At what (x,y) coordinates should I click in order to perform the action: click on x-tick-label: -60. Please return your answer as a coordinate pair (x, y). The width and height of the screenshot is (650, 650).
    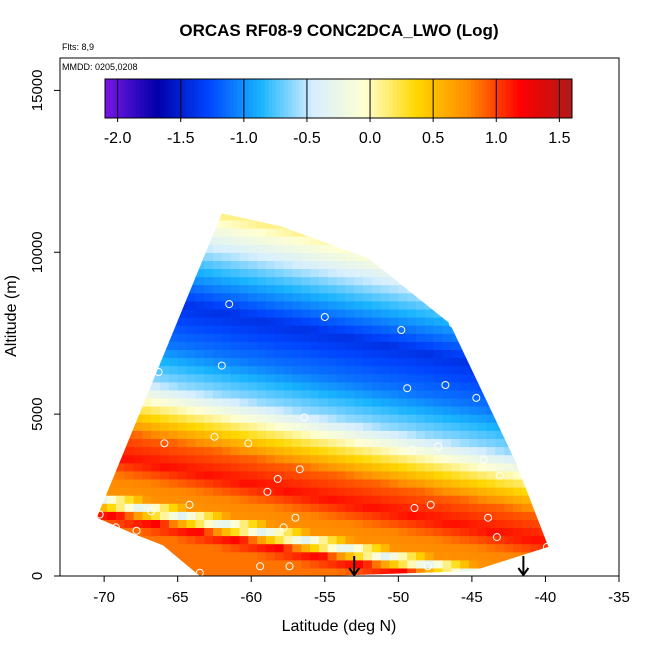
    Looking at the image, I should click on (251, 597).